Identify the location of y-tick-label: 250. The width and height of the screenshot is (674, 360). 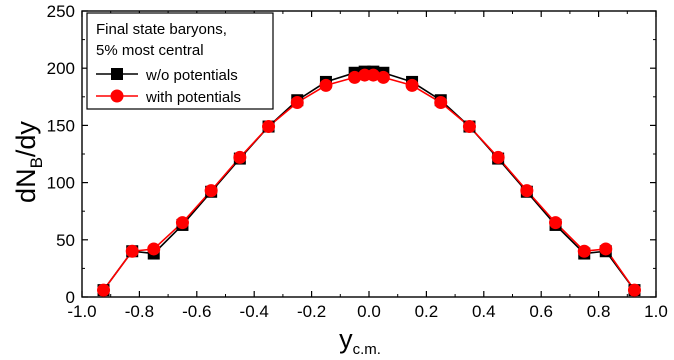
(61, 11).